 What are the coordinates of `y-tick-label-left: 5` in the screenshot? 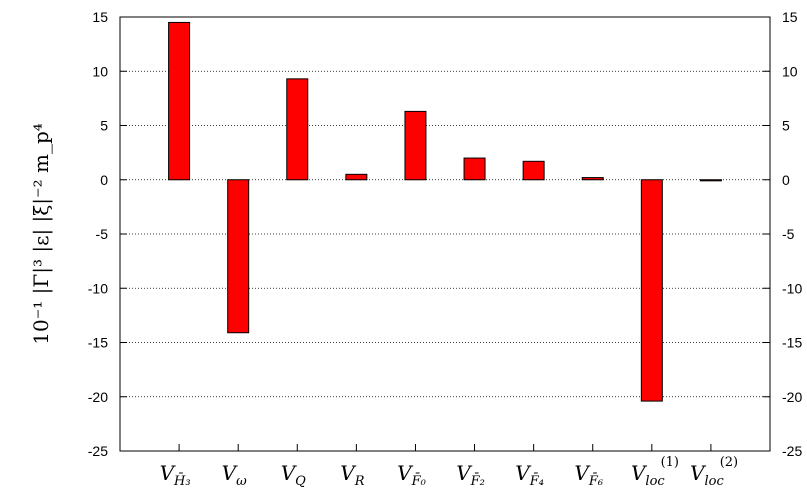 It's located at (104, 126).